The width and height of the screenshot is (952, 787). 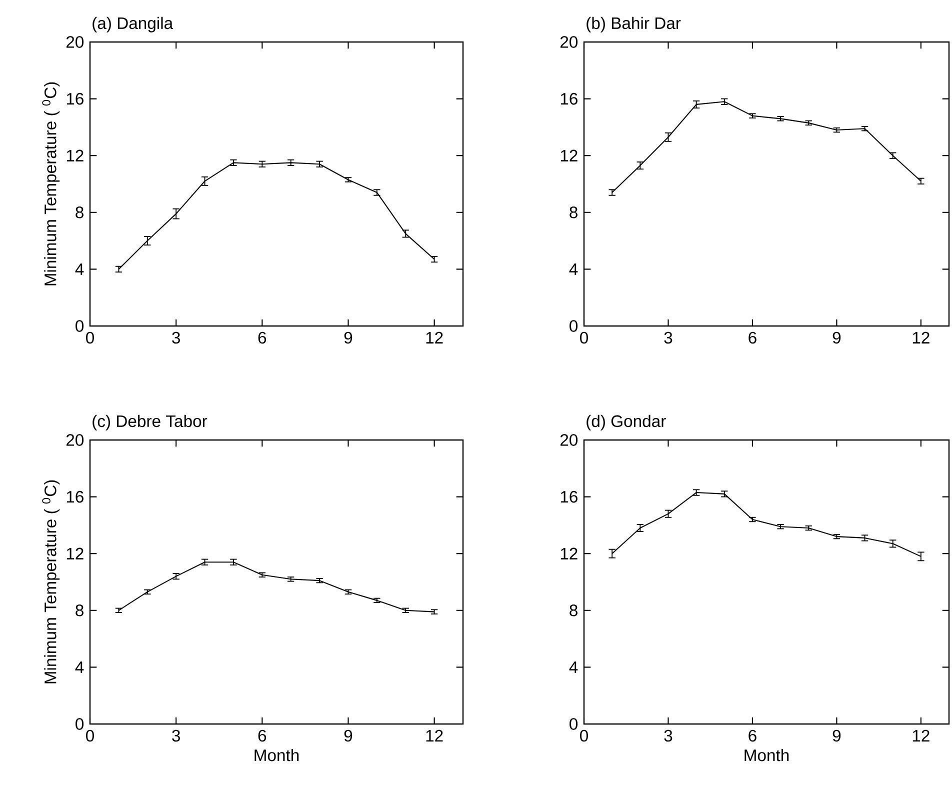 What do you see at coordinates (150, 422) in the screenshot?
I see `chart-title: (c) Debre Tabor` at bounding box center [150, 422].